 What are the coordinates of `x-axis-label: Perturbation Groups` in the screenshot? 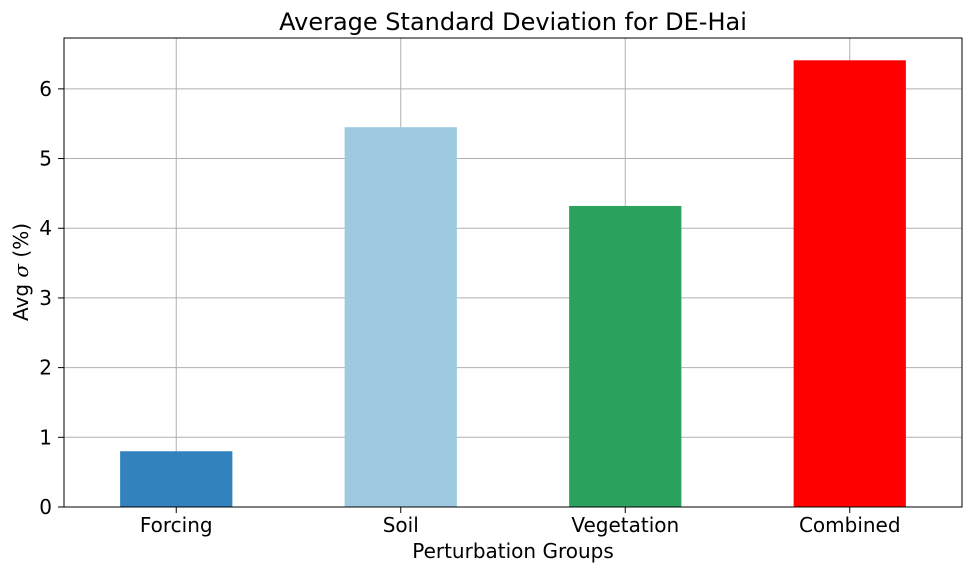 It's located at (513, 551).